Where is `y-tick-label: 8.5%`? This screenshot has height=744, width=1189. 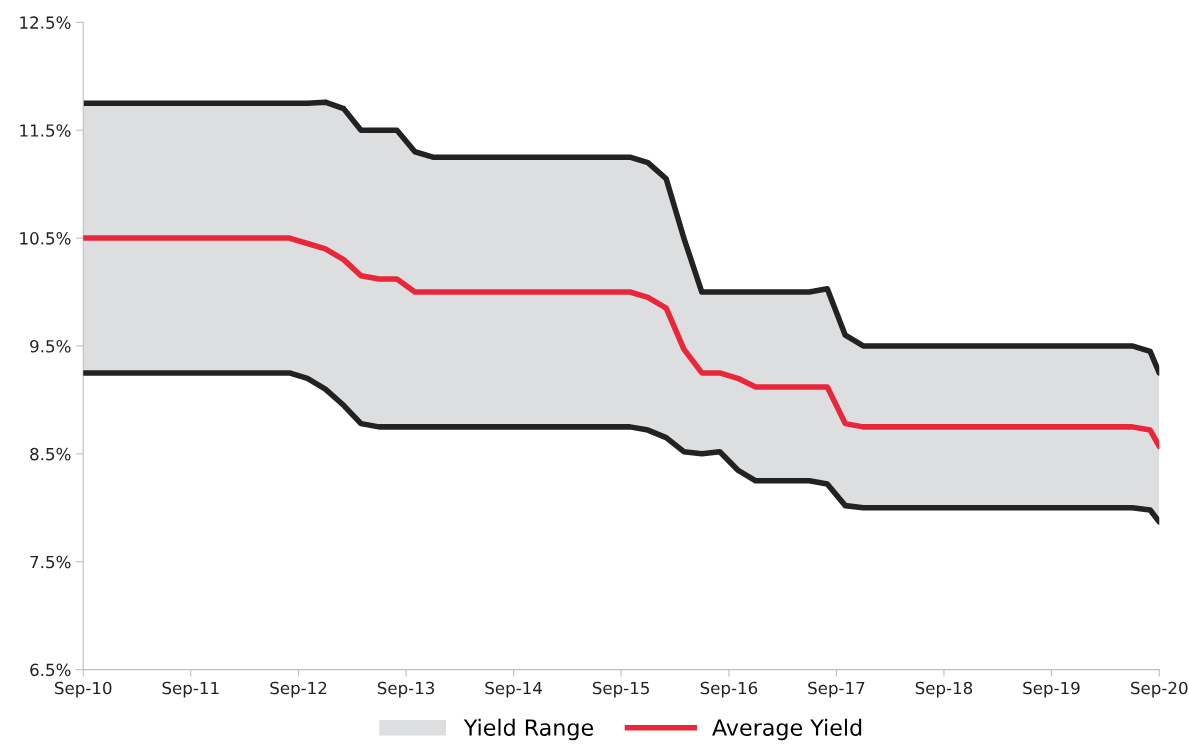
y-tick-label: 8.5% is located at coordinates (50, 454).